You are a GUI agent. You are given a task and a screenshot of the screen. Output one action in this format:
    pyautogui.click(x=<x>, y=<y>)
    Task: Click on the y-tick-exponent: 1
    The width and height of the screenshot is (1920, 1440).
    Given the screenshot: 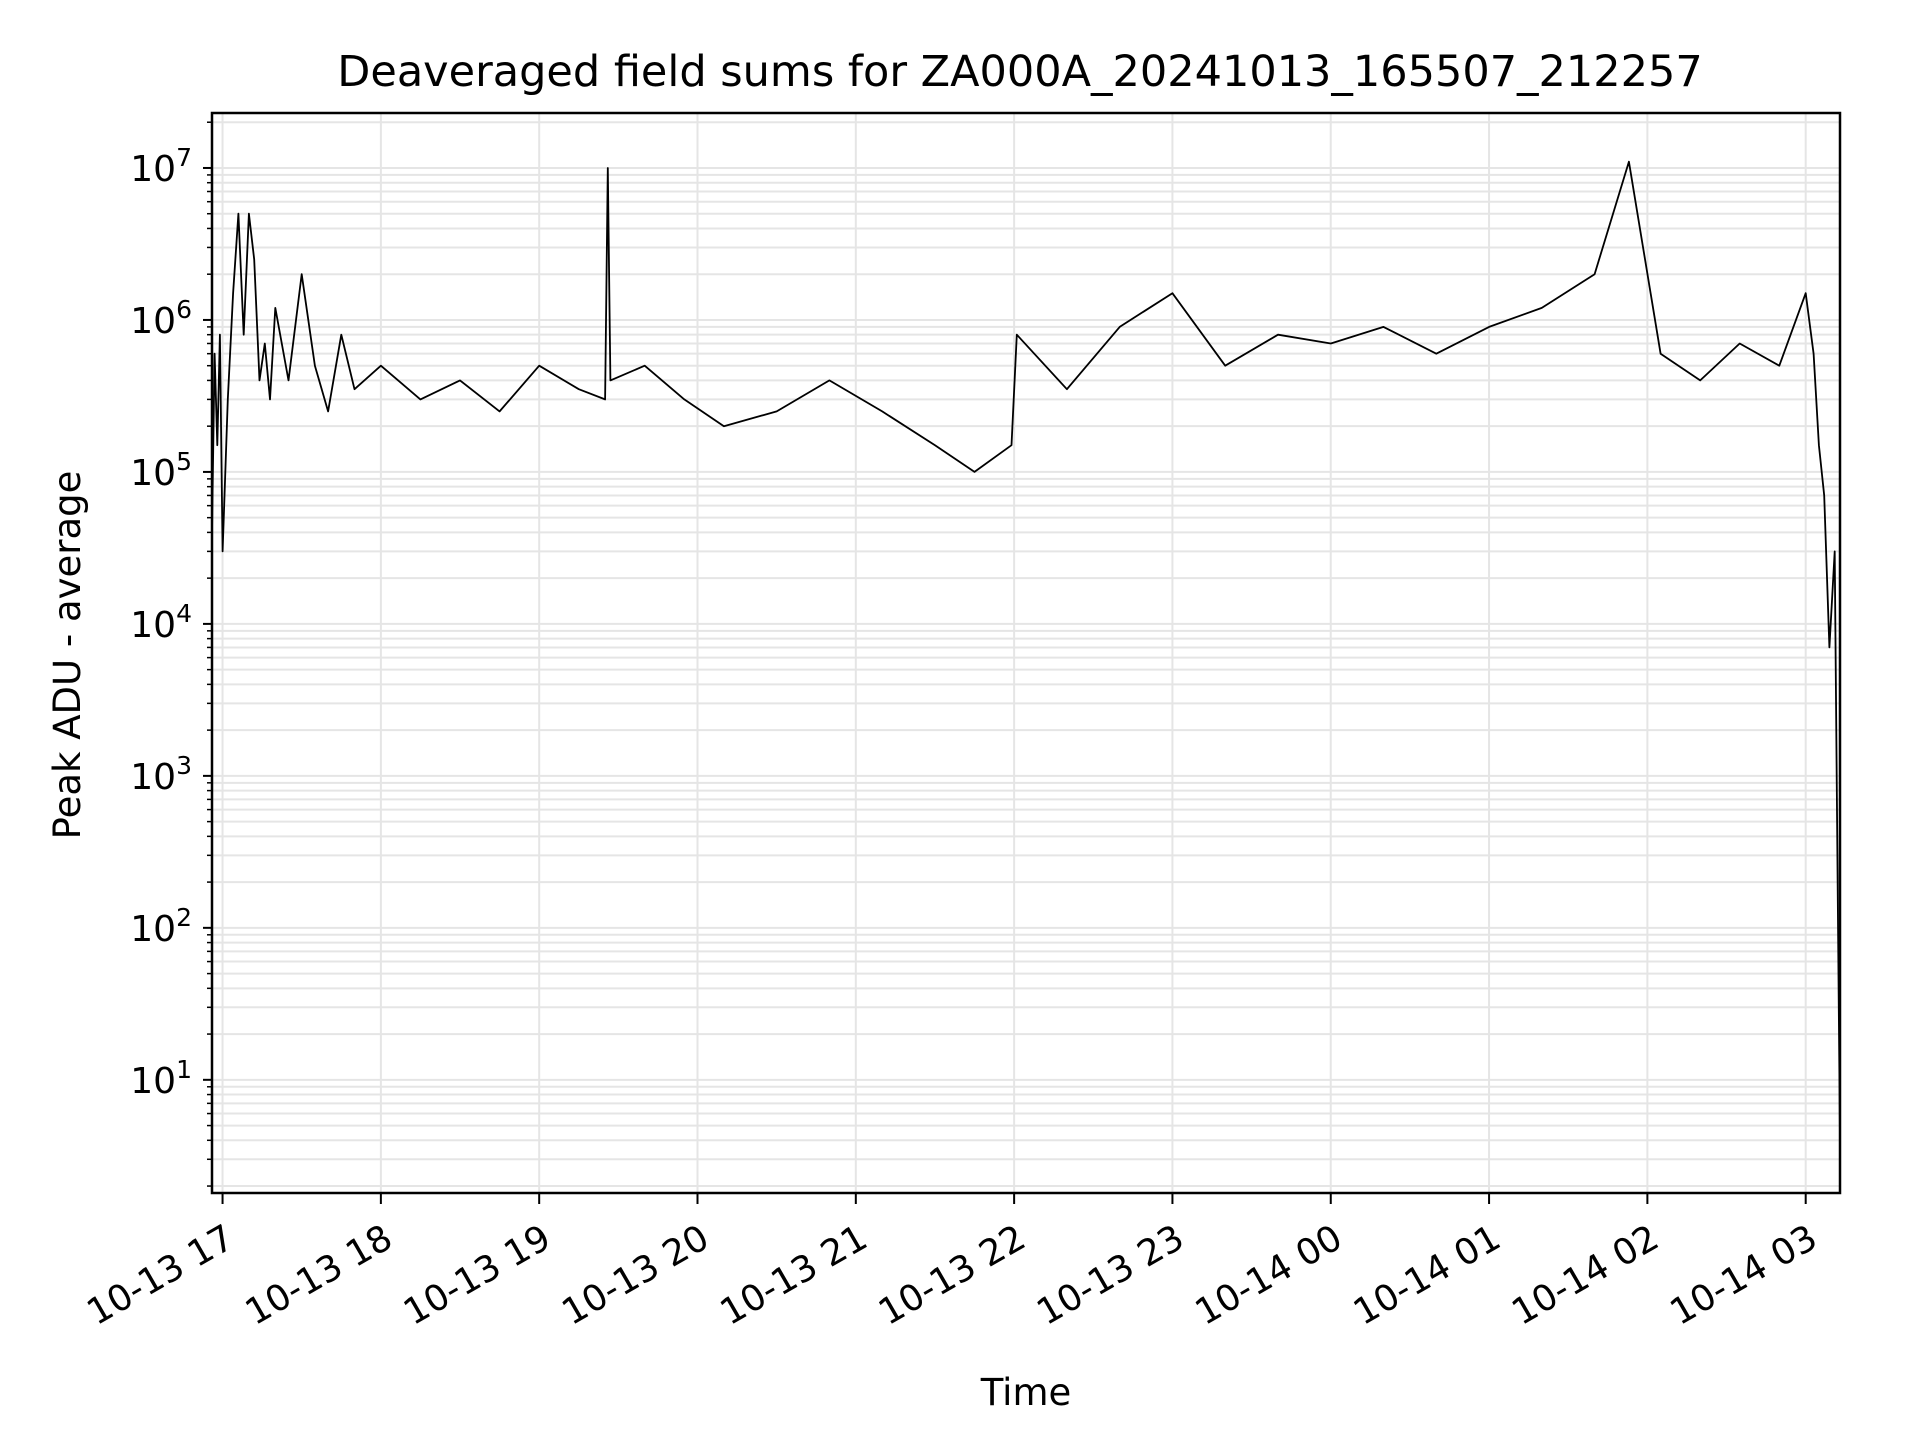 What is the action you would take?
    pyautogui.click(x=184, y=1069)
    